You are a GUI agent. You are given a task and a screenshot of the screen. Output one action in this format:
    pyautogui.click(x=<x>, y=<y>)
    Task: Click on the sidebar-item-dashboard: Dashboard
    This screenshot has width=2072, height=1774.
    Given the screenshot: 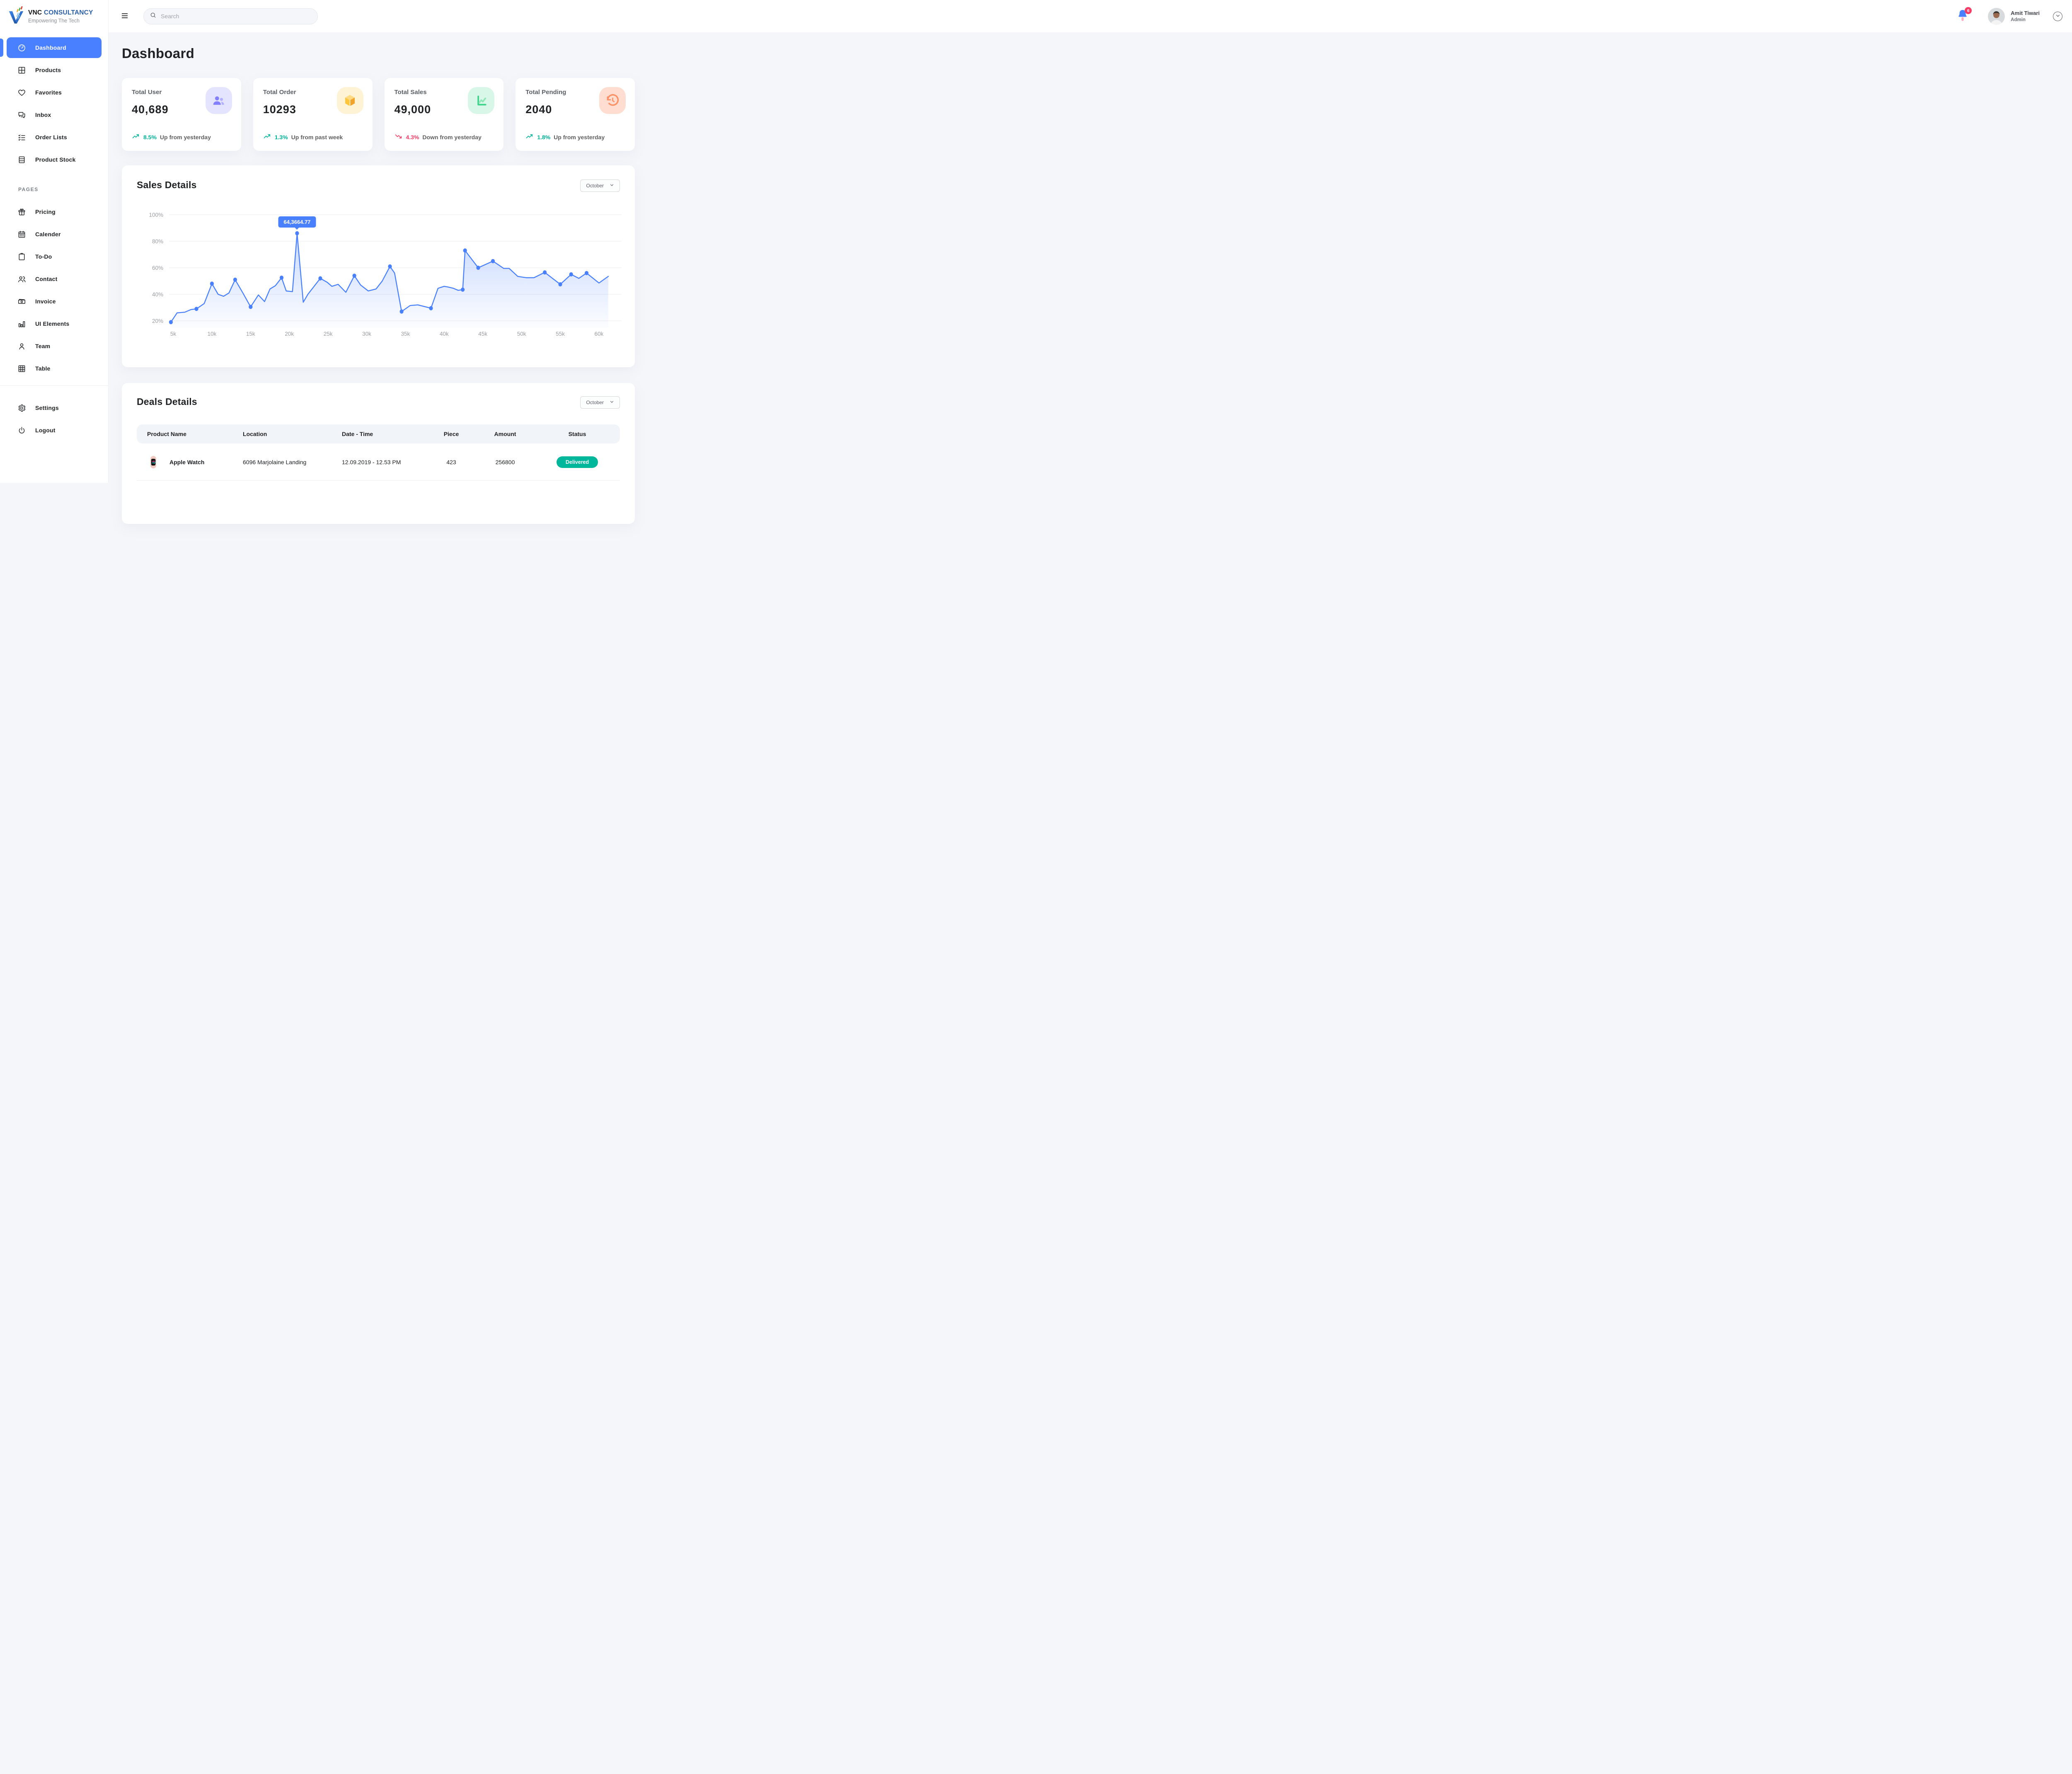 What is the action you would take?
    pyautogui.click(x=51, y=47)
    